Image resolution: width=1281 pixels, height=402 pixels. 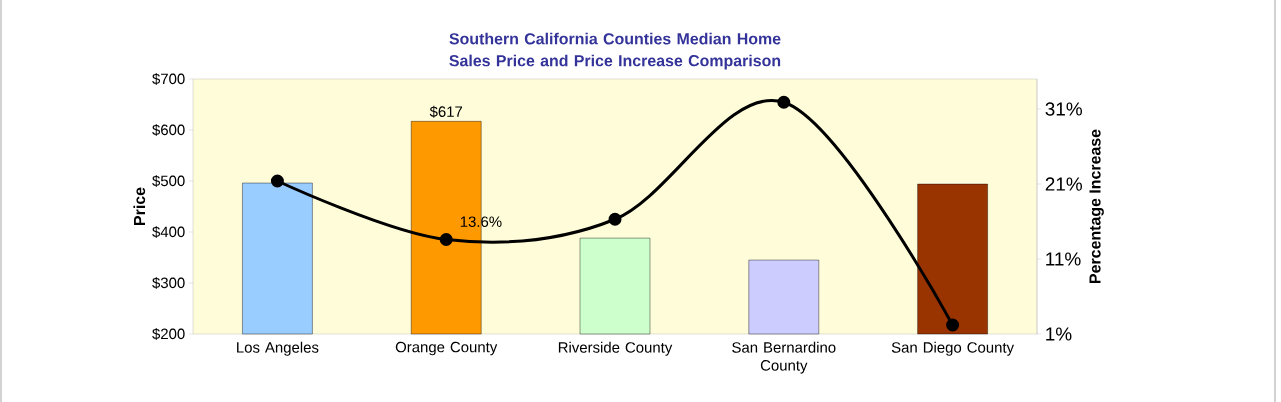 What do you see at coordinates (1063, 184) in the screenshot?
I see `y2-tick-label: 21%` at bounding box center [1063, 184].